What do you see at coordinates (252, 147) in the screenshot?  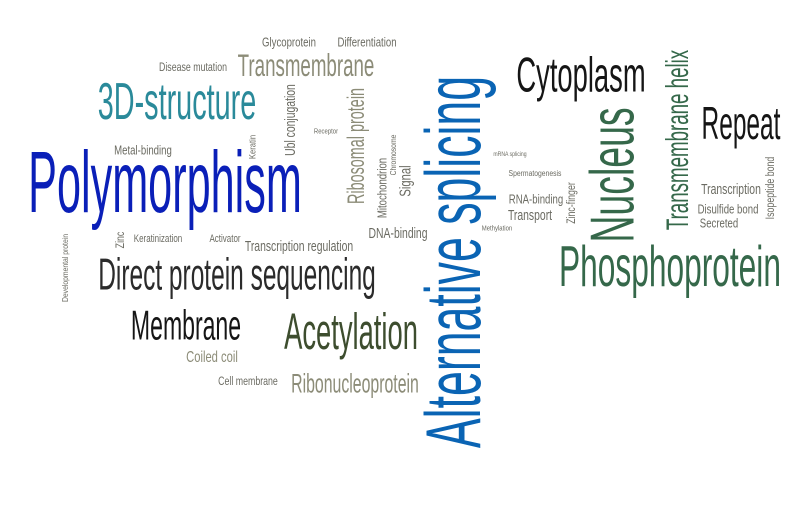 I see `word-keratin: Keratin` at bounding box center [252, 147].